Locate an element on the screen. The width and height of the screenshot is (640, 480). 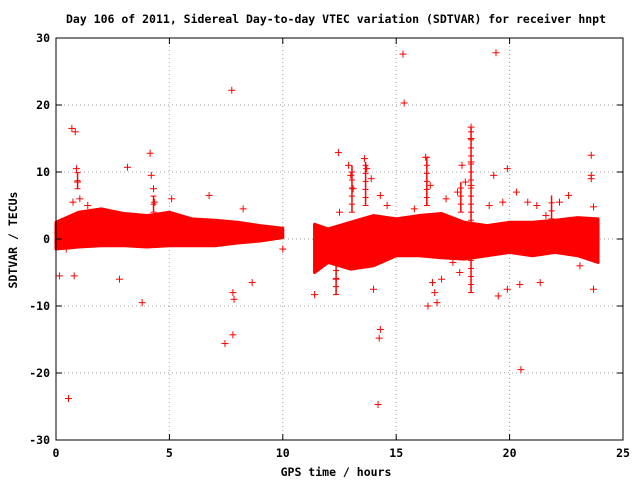
x-tick-label: 25 is located at coordinates (623, 453).